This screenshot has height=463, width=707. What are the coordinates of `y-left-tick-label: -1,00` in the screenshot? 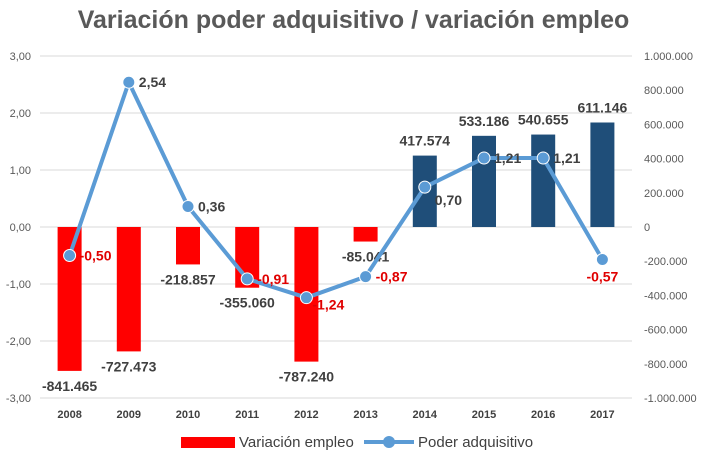 It's located at (18, 285).